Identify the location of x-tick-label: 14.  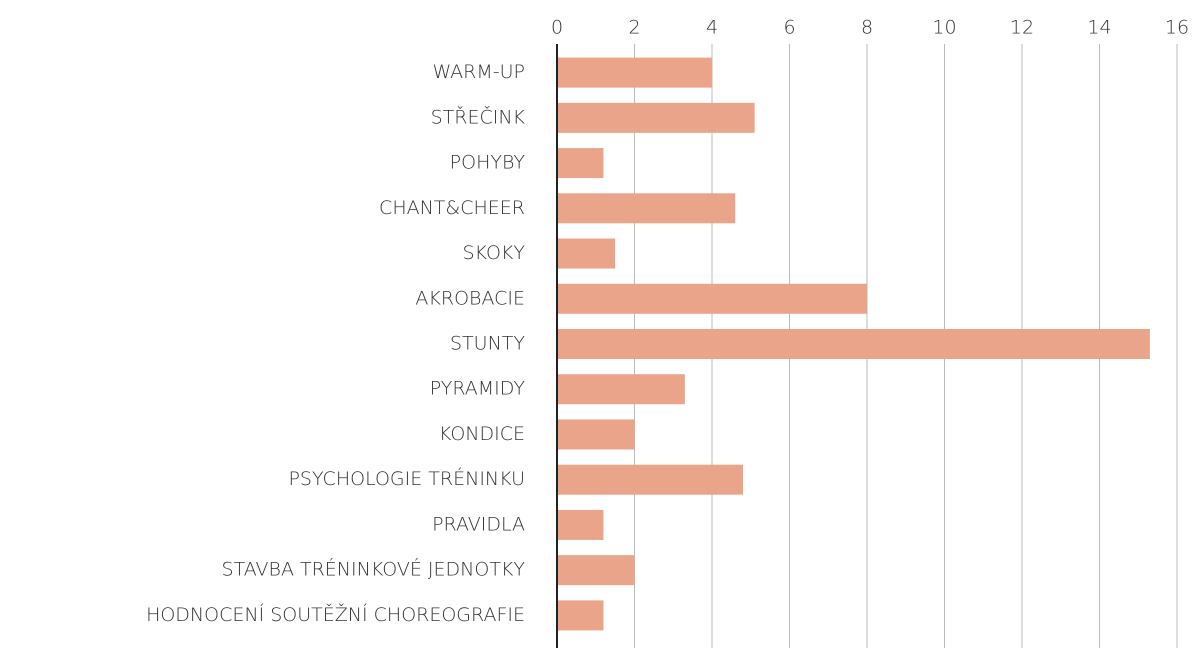
(1099, 28).